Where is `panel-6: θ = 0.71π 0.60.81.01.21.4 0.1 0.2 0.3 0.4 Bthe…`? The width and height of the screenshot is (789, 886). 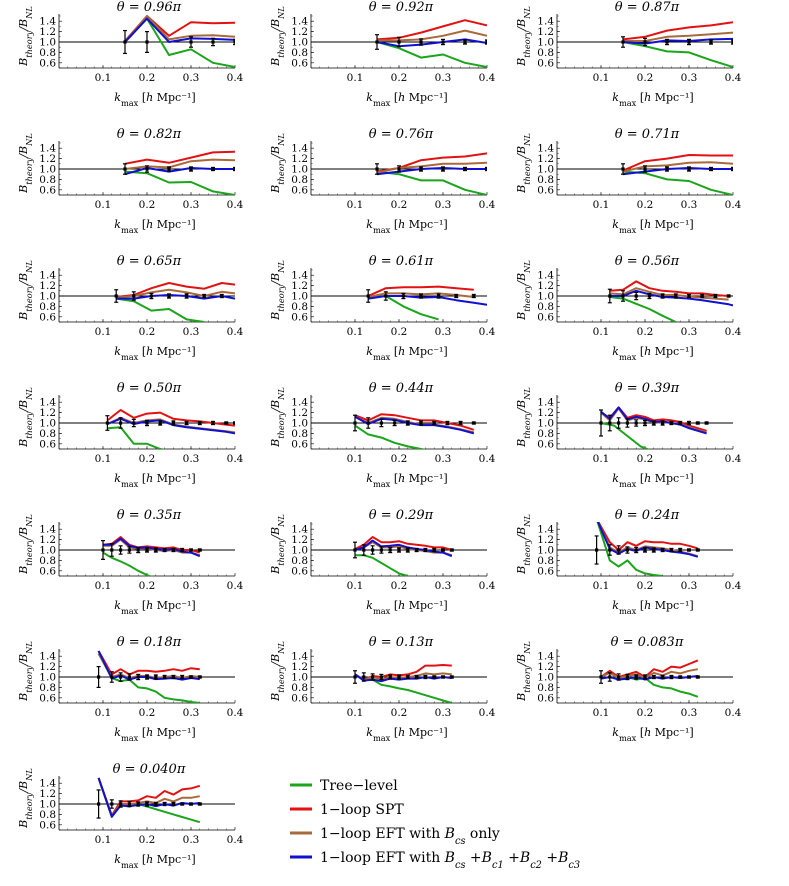
panel-6: θ = 0.71π 0.60.81.01.21.4 0.1 0.2 0.3 0.4 Bthe… is located at coordinates (628, 181).